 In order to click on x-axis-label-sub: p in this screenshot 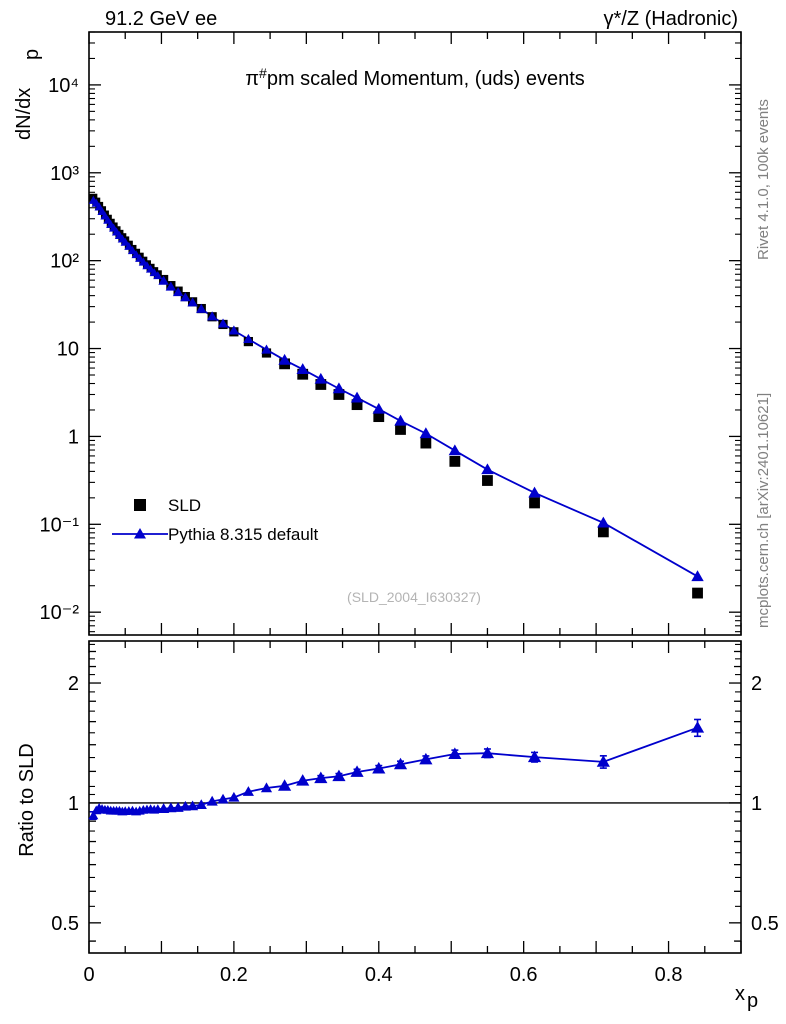, I will do `click(752, 1001)`.